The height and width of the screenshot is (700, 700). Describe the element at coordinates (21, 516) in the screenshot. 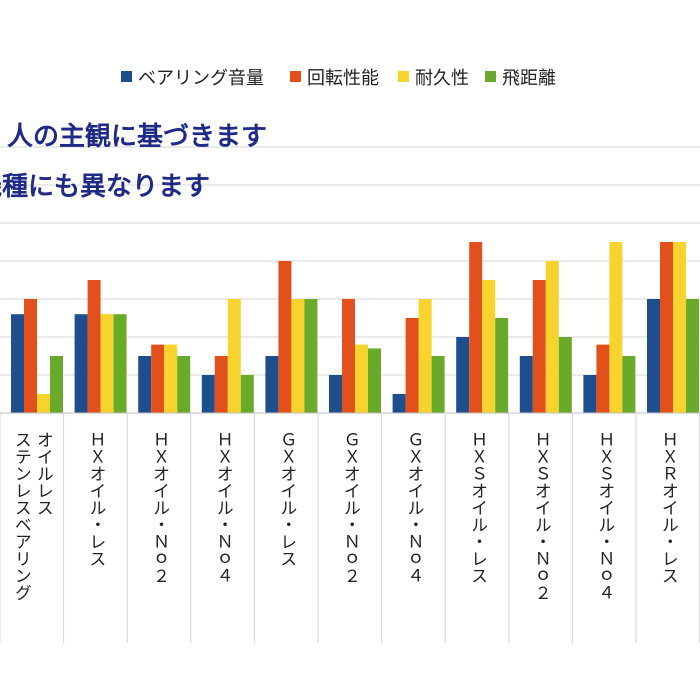

I see `category-label-1-2: ステンレスベアリング` at that location.